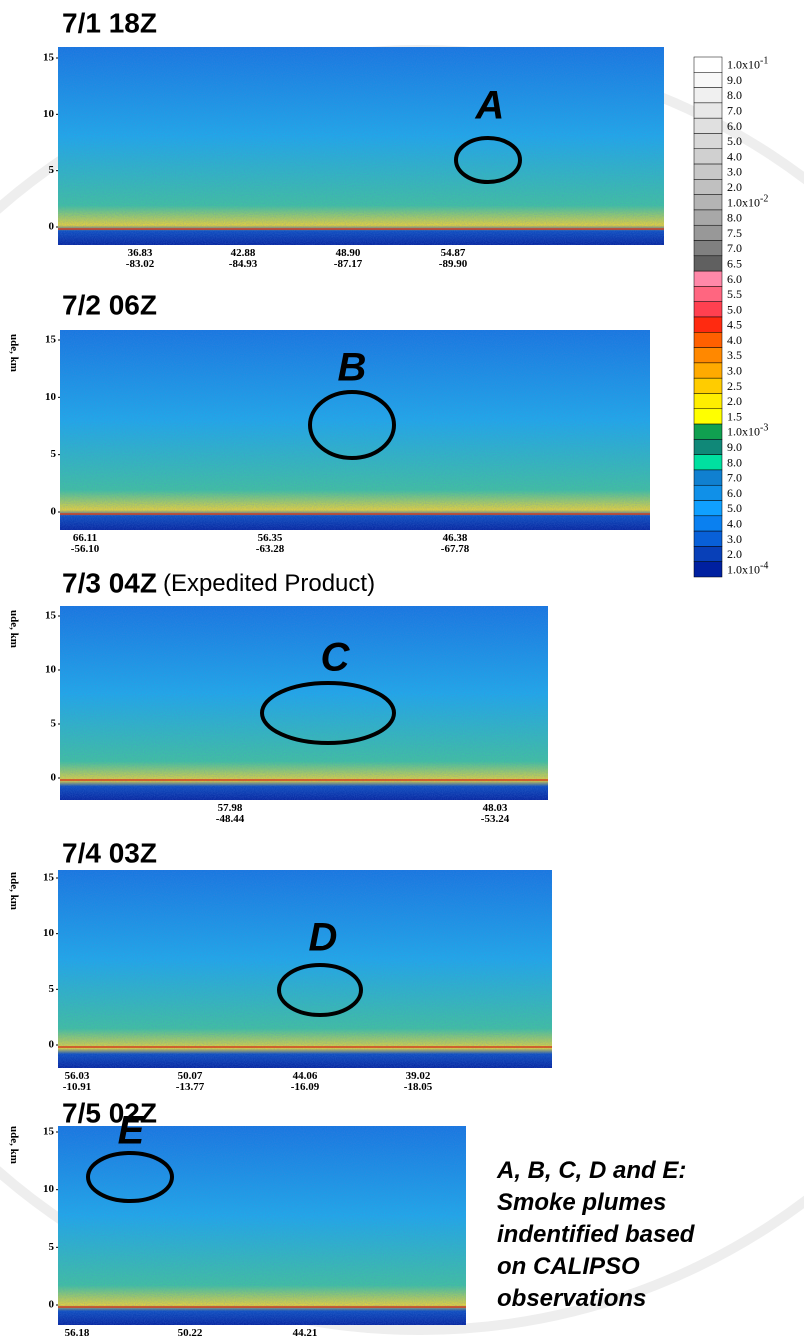  What do you see at coordinates (734, 233) in the screenshot?
I see `colorbar-label: 7.5` at bounding box center [734, 233].